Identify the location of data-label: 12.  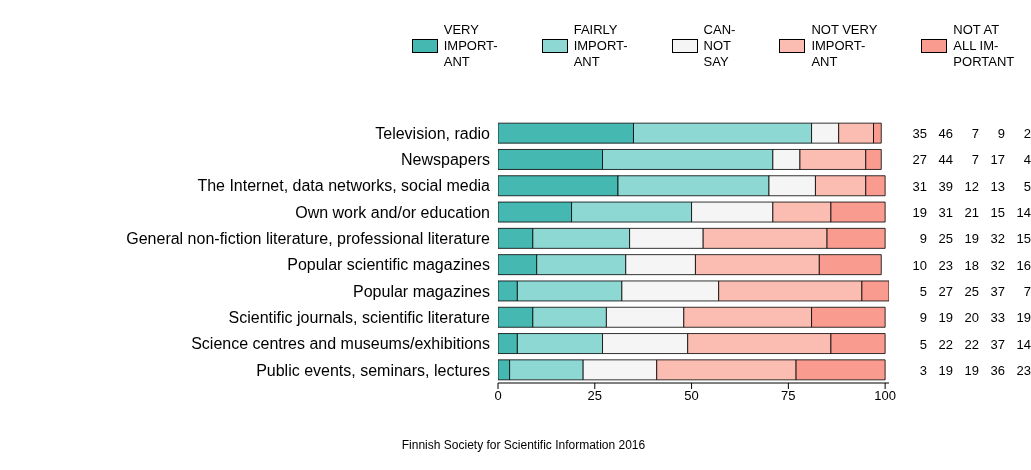
(971, 186).